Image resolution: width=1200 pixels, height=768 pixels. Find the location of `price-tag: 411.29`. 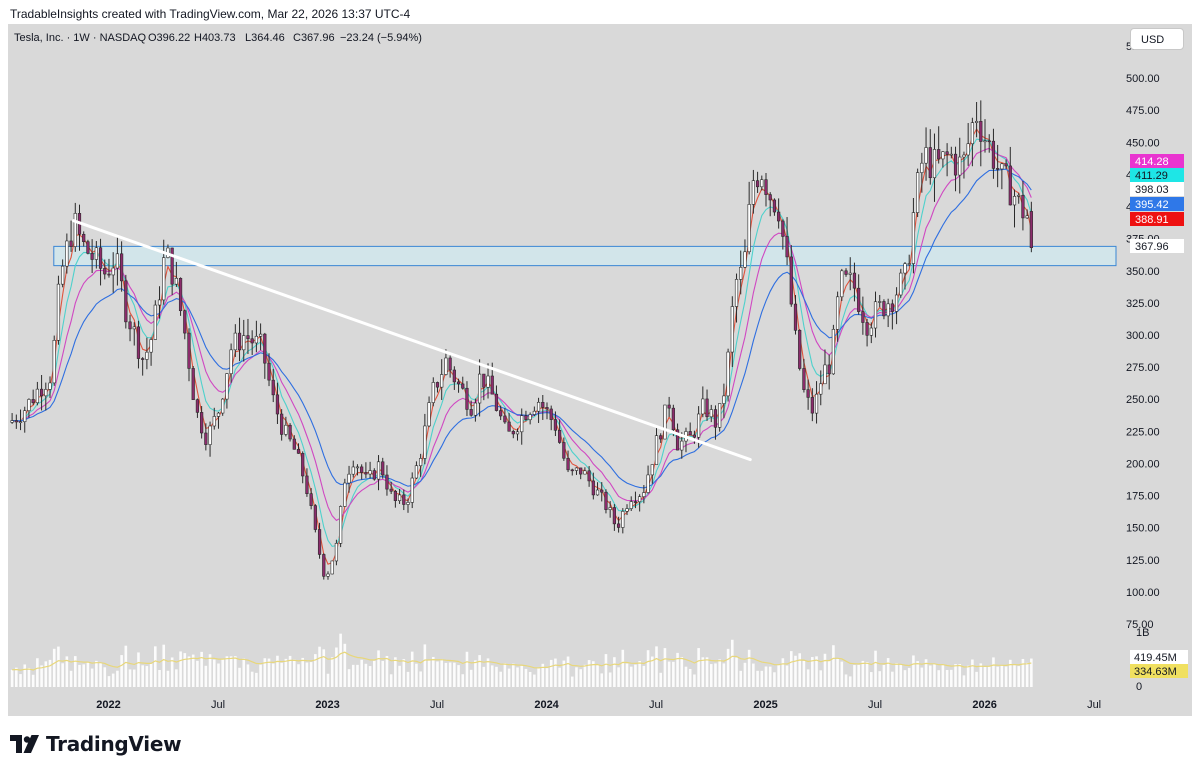

price-tag: 411.29 is located at coordinates (1157, 175).